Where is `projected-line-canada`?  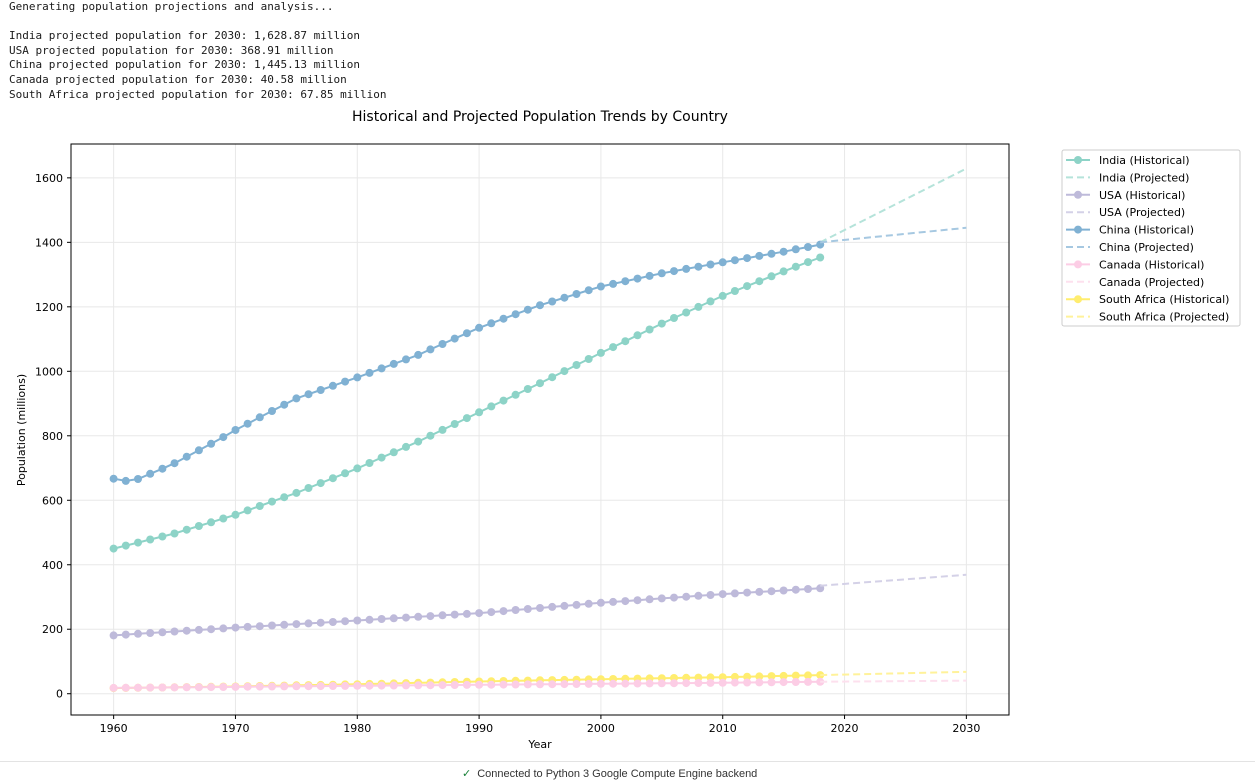
projected-line-canada is located at coordinates (893, 681).